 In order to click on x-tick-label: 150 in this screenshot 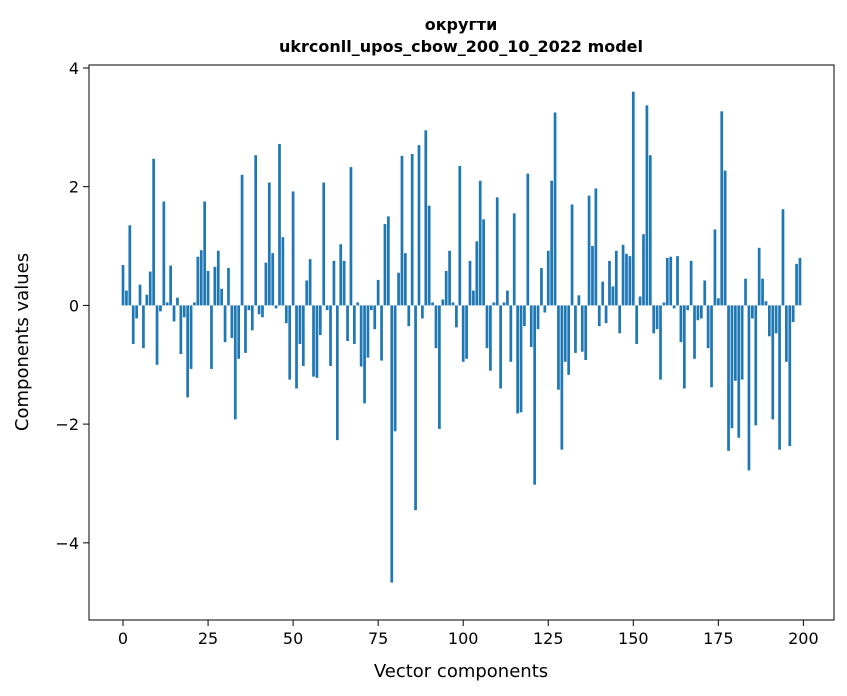, I will do `click(633, 638)`.